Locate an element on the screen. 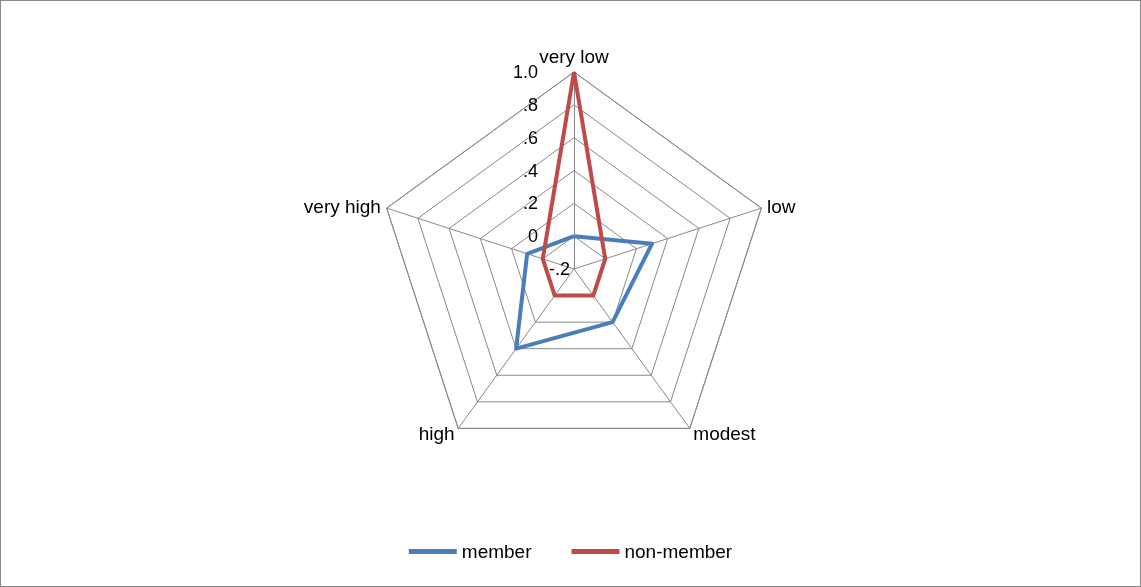 This screenshot has height=587, width=1141. spoke-label: low is located at coordinates (781, 206).